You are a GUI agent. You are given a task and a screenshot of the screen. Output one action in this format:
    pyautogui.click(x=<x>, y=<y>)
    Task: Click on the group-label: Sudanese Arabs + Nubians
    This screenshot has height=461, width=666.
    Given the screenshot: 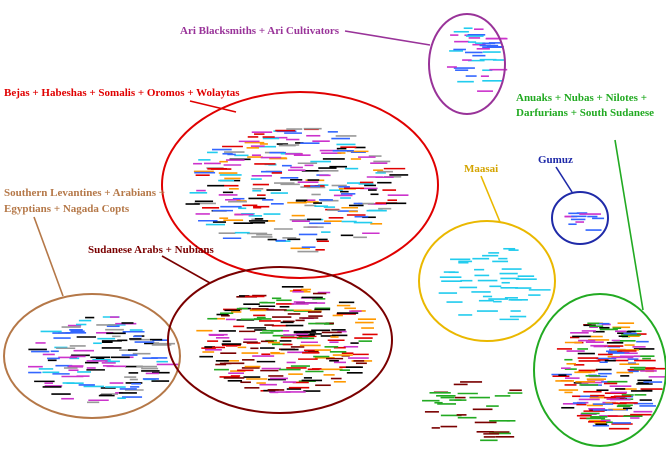 What is the action you would take?
    pyautogui.click(x=151, y=250)
    